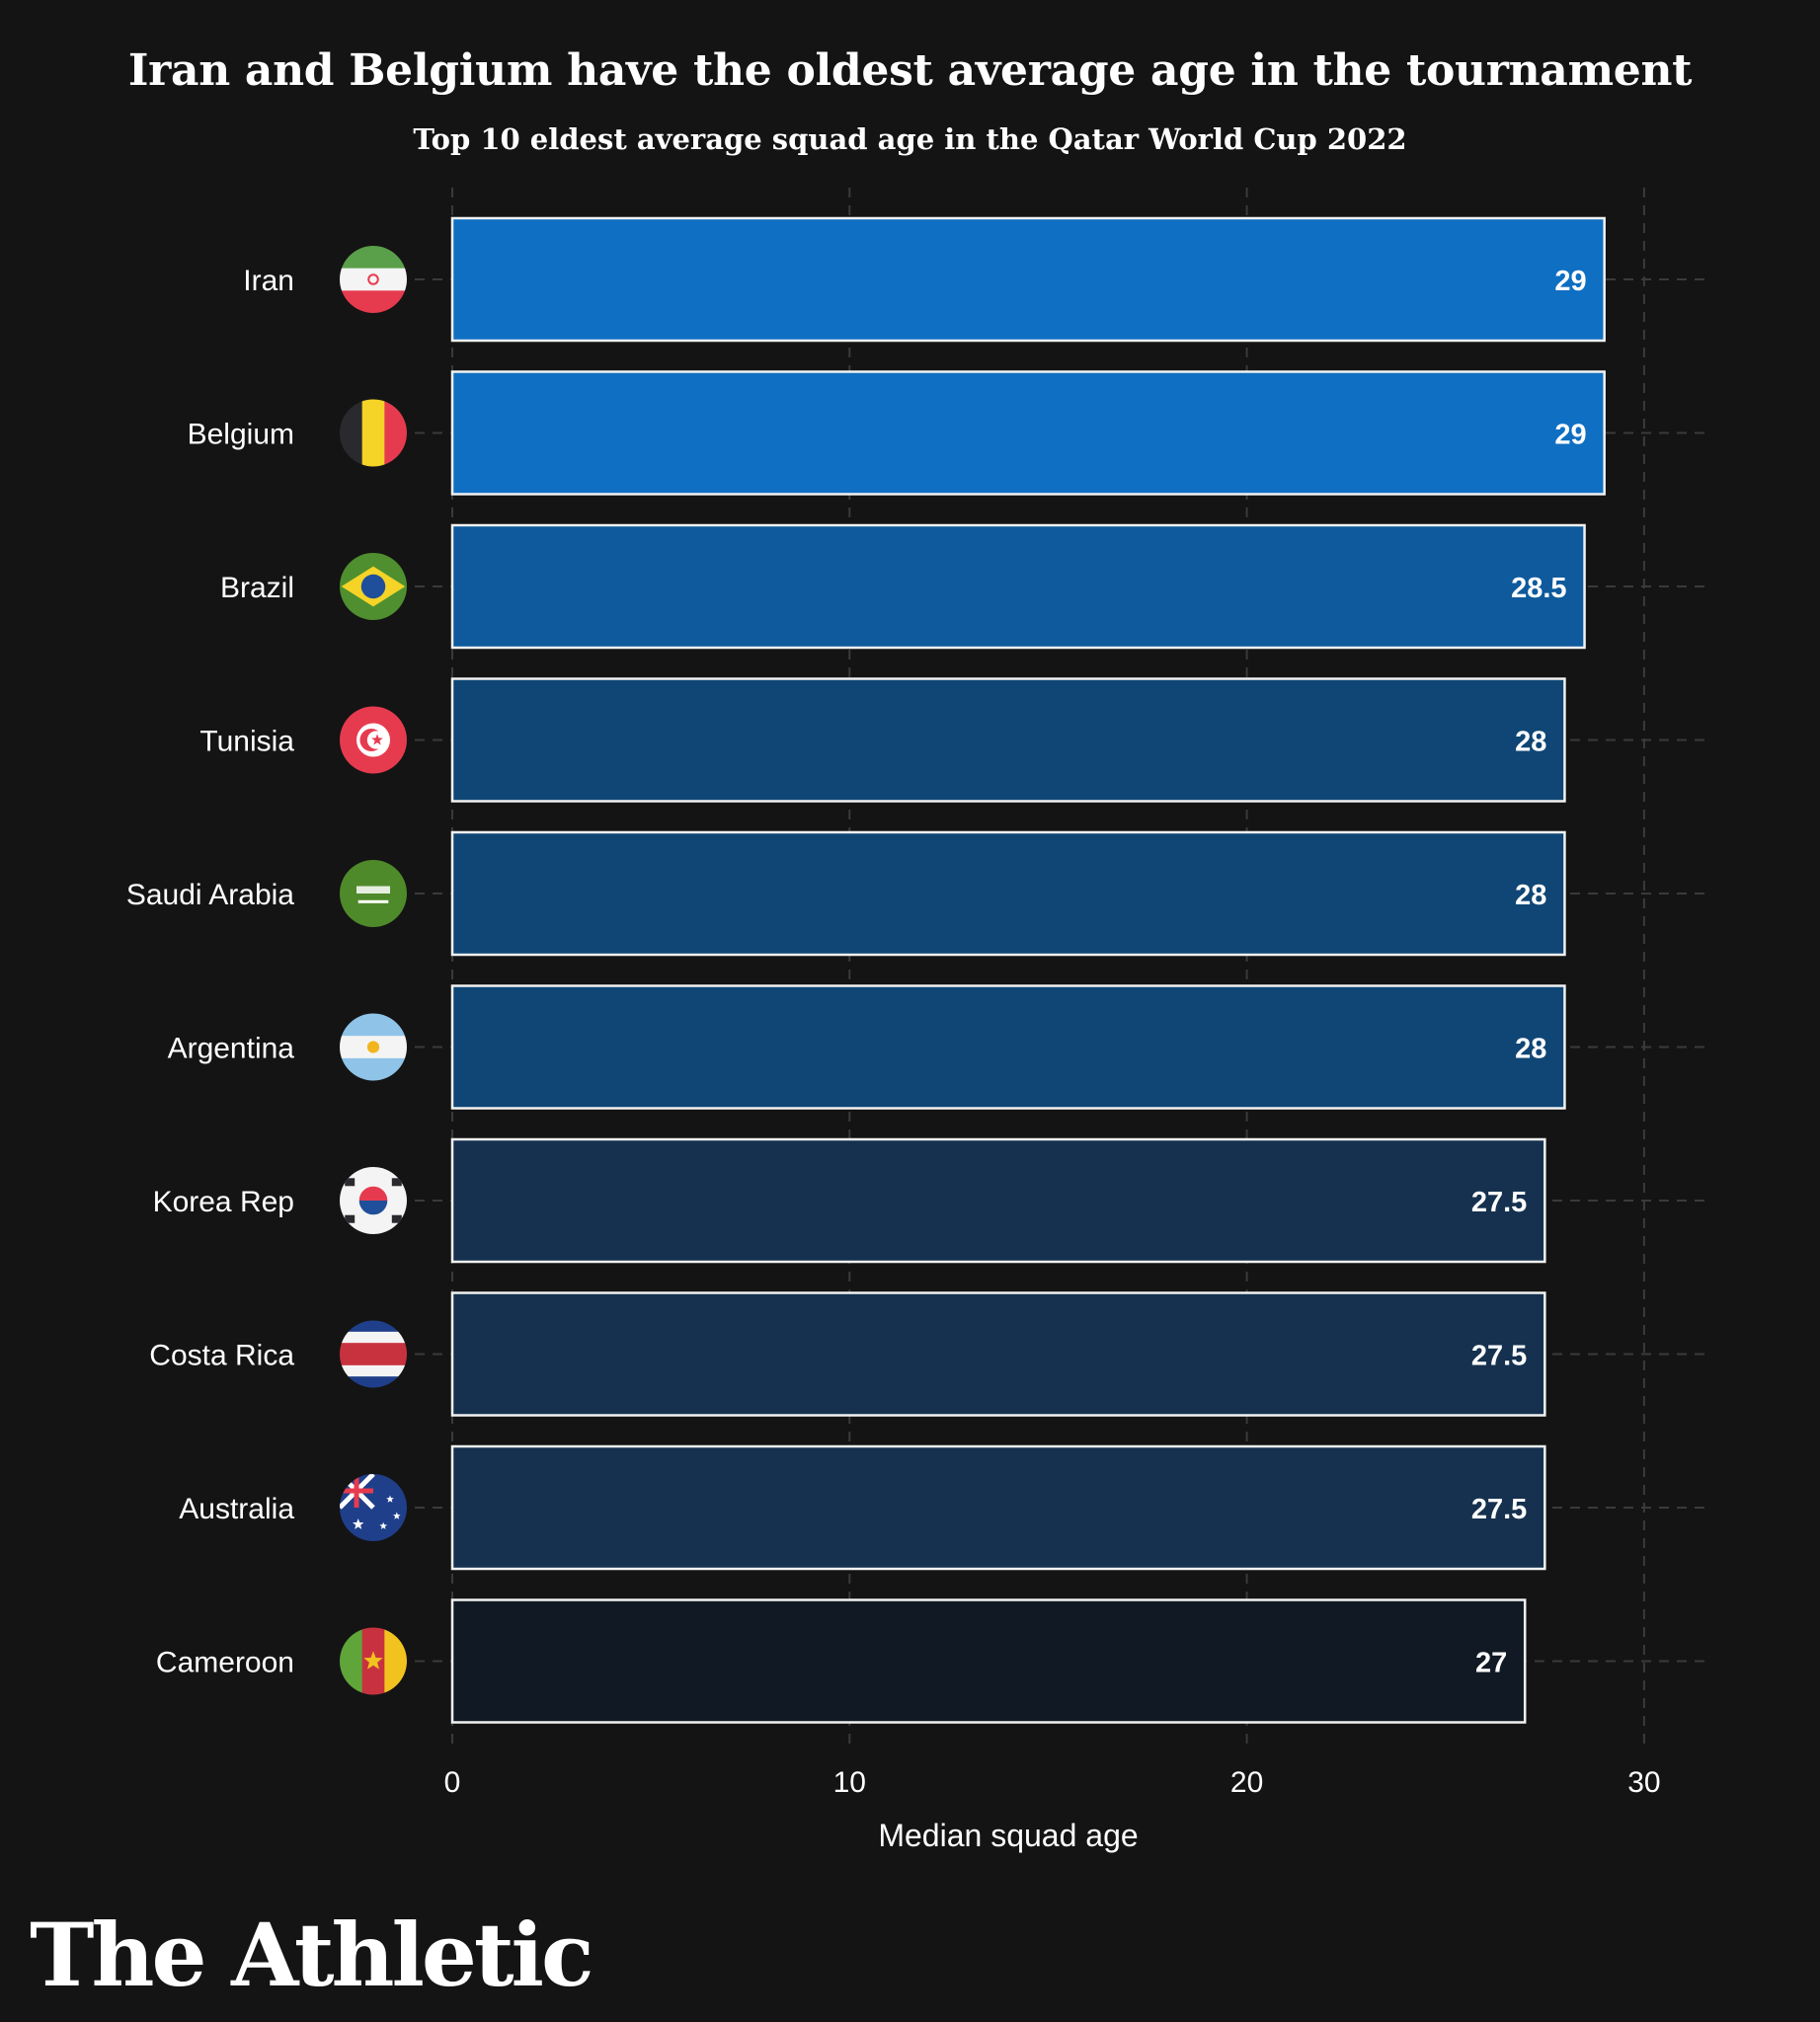 Image resolution: width=1820 pixels, height=2022 pixels. Describe the element at coordinates (1538, 588) in the screenshot. I see `bar-value-label: 28.5` at that location.